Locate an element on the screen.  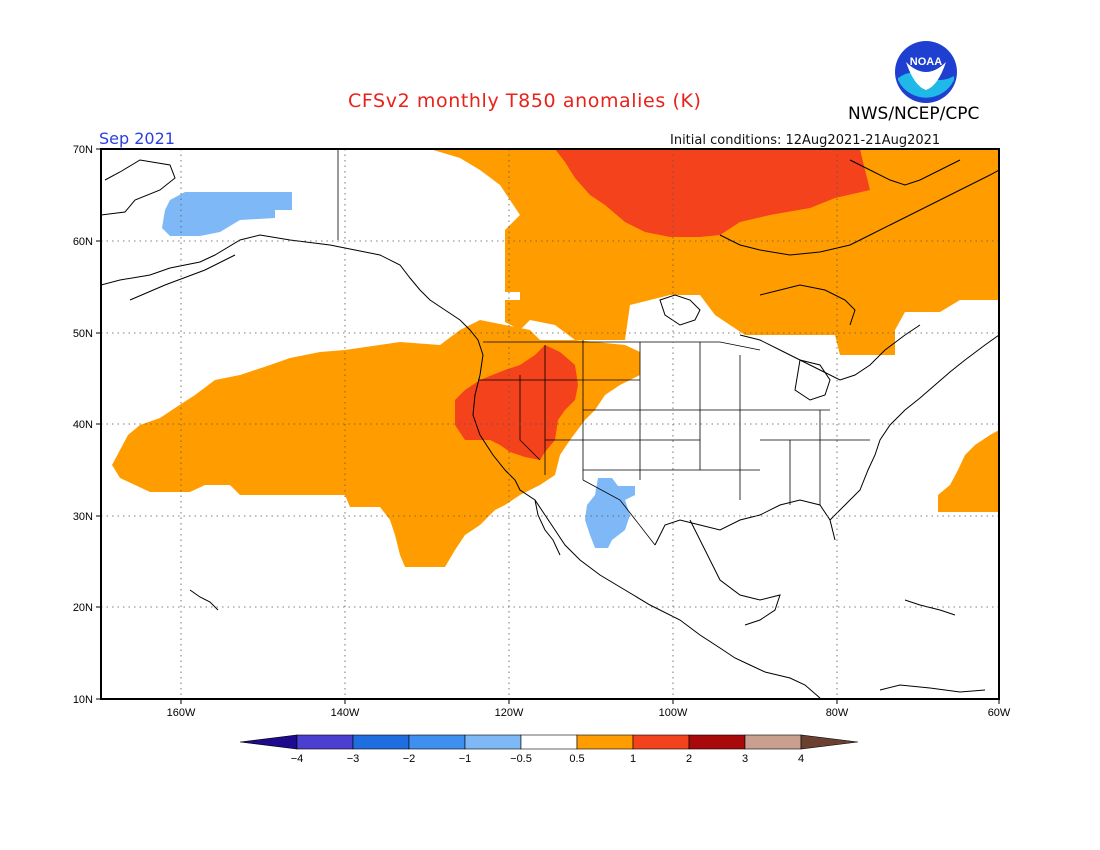
lat-label: 40N is located at coordinates (83, 425).